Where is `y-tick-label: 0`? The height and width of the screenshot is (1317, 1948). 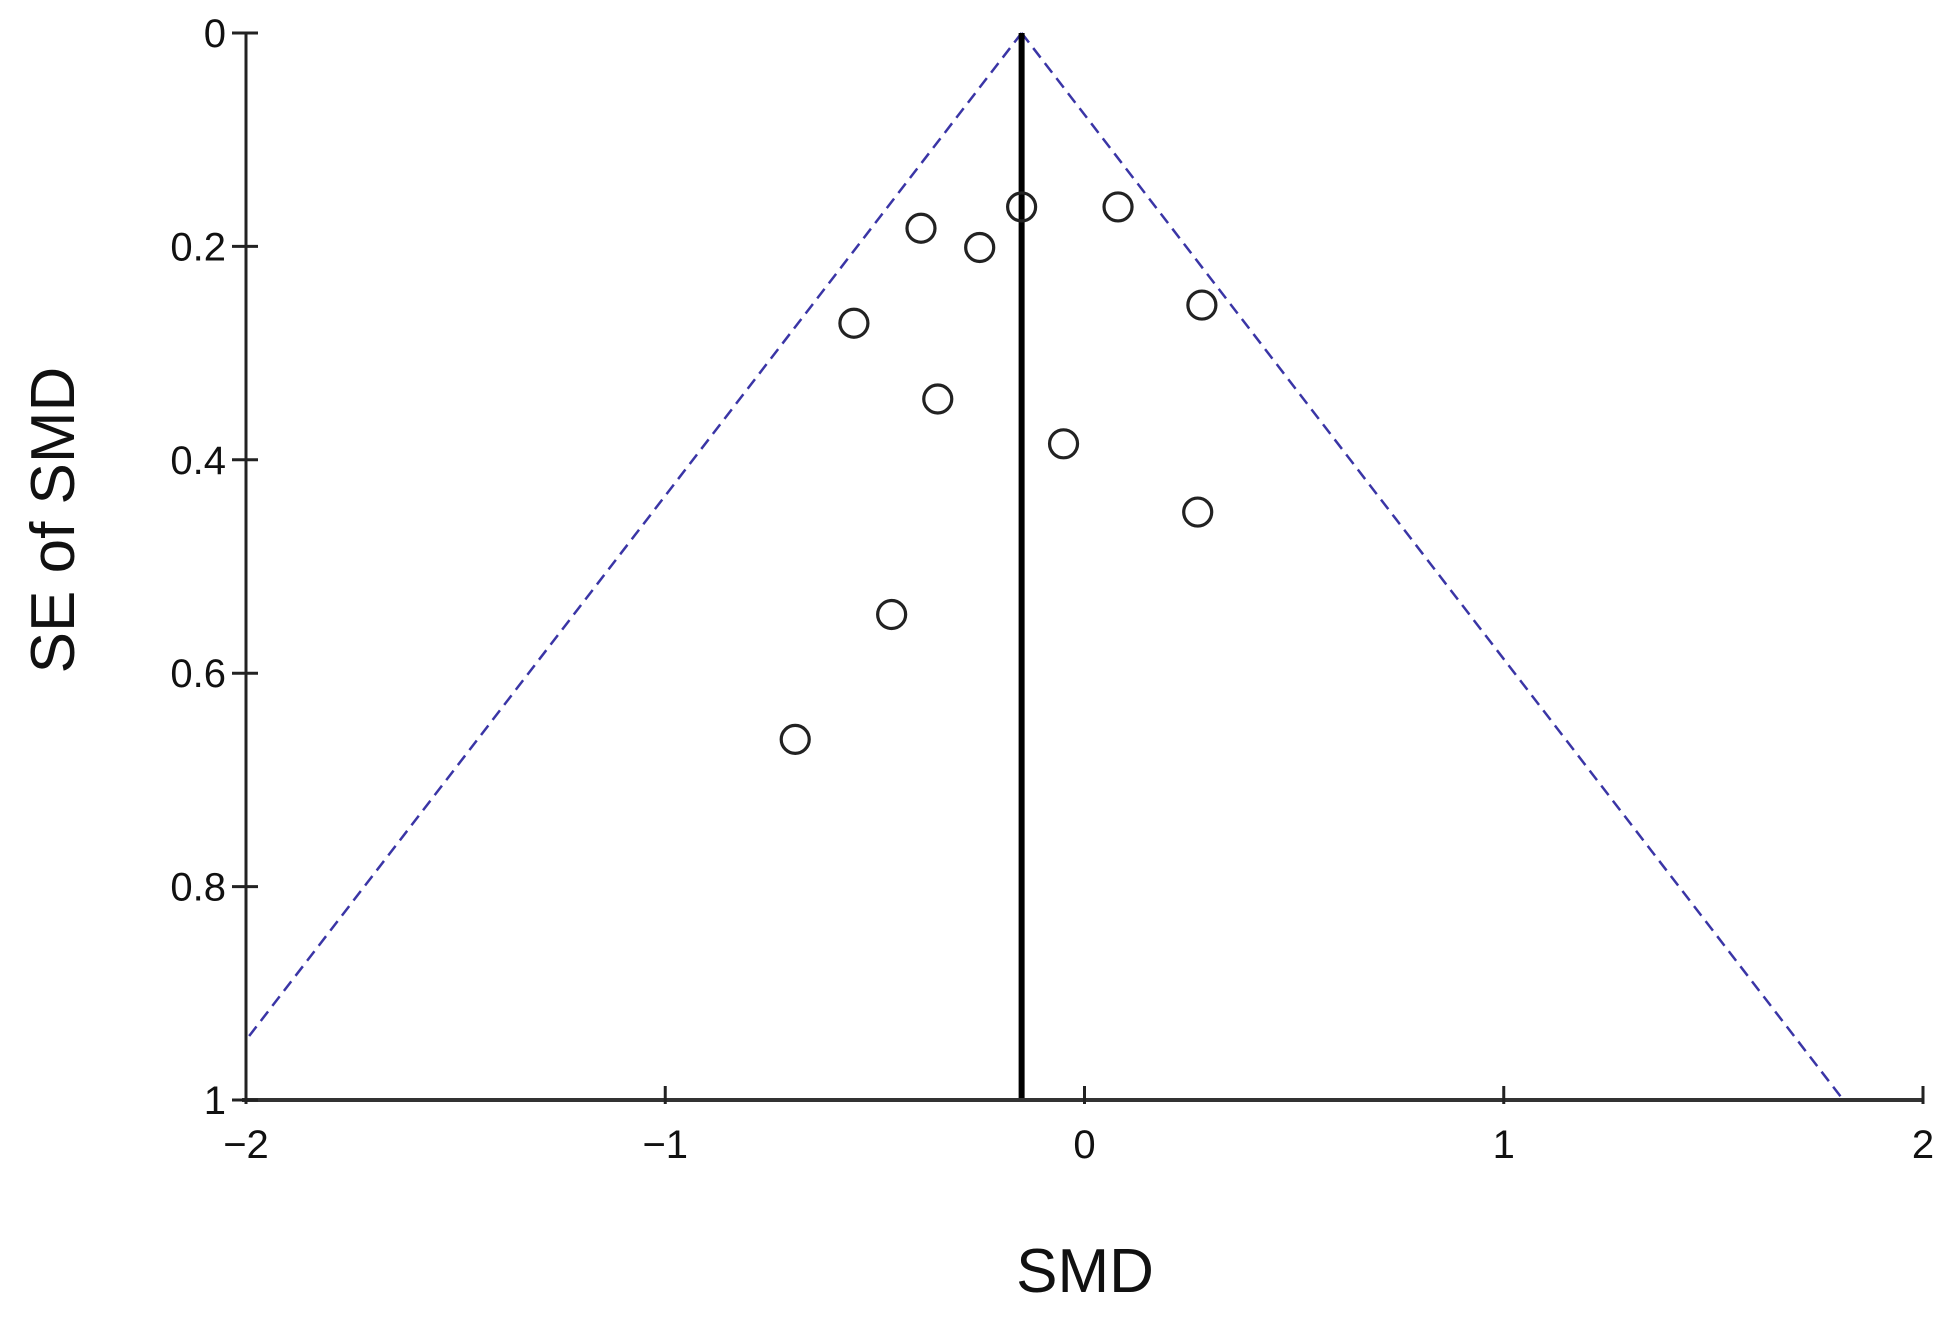 y-tick-label: 0 is located at coordinates (215, 34).